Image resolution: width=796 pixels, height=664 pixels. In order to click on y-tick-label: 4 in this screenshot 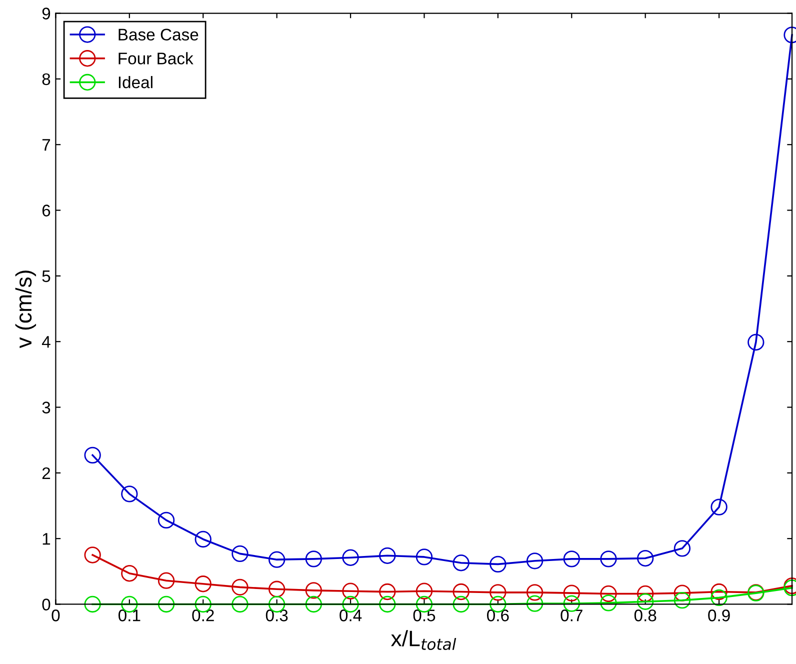, I will do `click(46, 342)`.